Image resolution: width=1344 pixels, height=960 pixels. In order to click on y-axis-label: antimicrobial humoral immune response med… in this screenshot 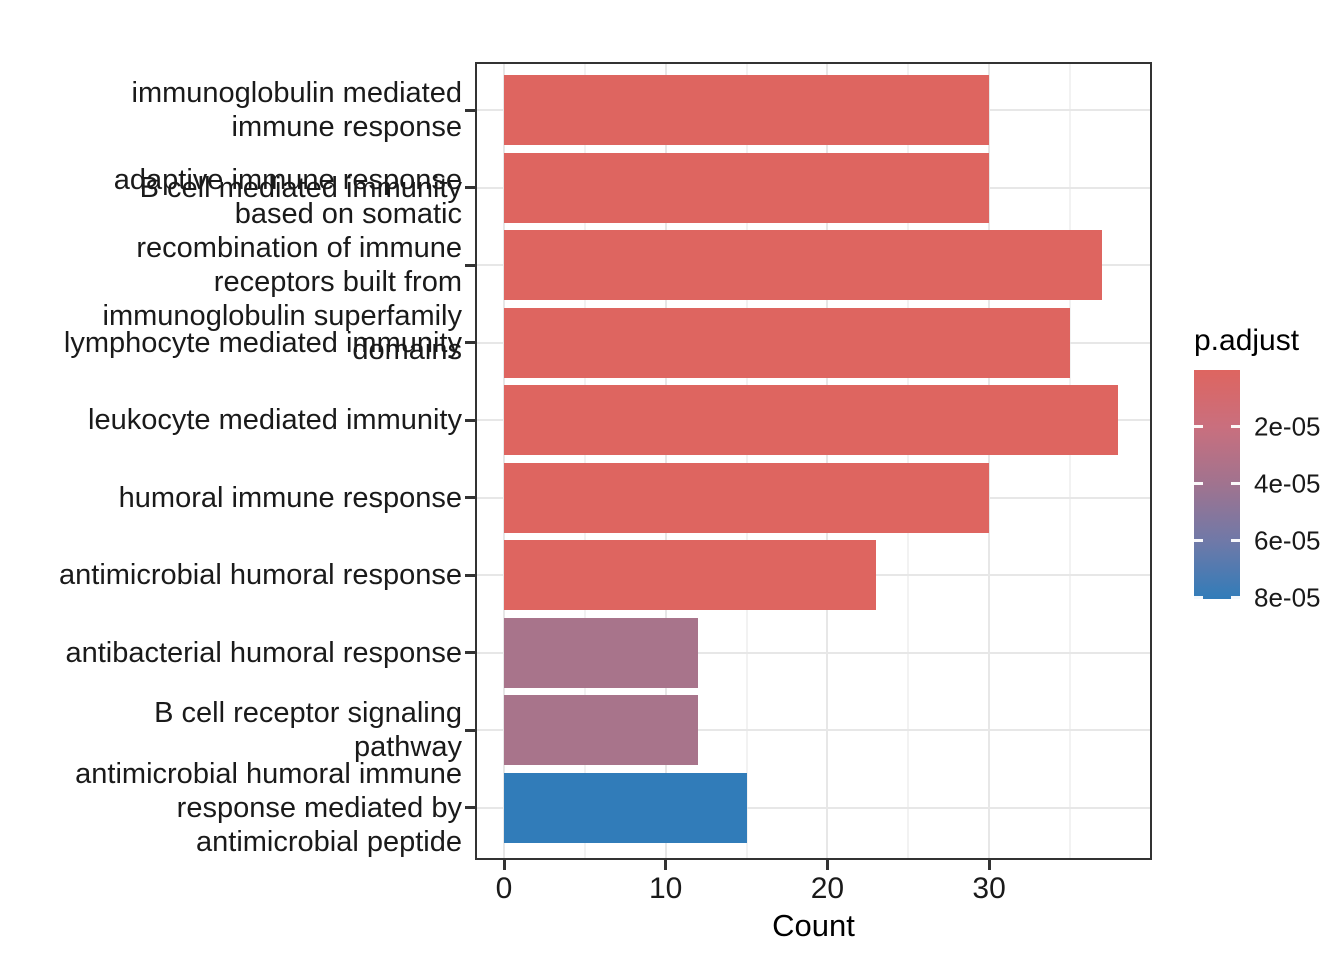, I will do `click(268, 807)`.